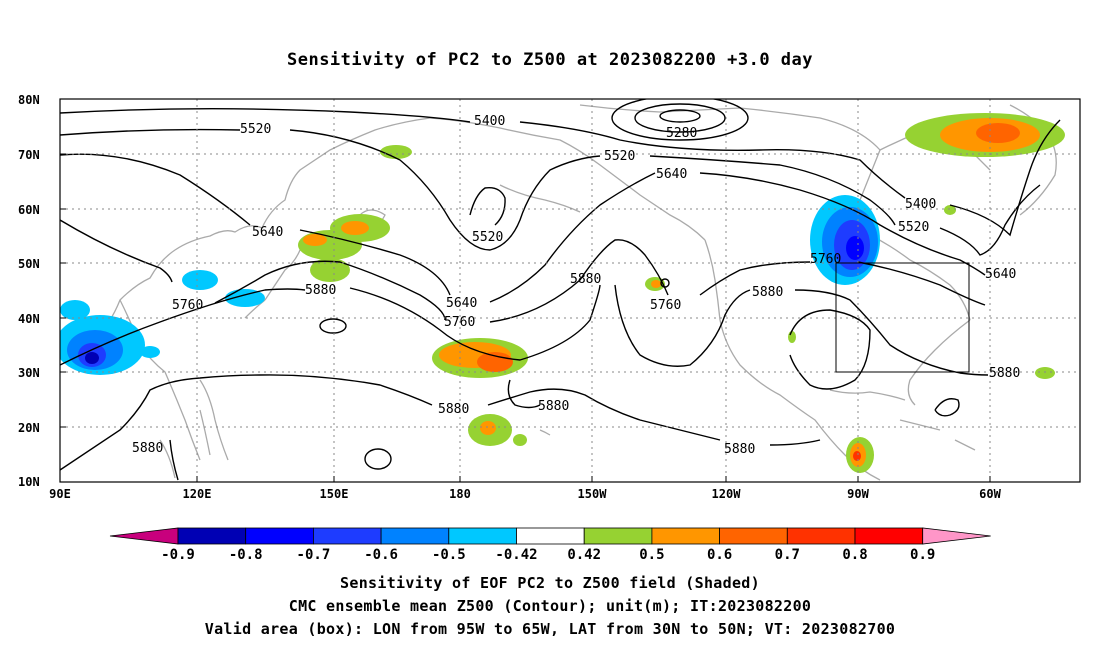 Image resolution: width=1100 pixels, height=650 pixels. What do you see at coordinates (584, 555) in the screenshot?
I see `colorbar-label: 0.42` at bounding box center [584, 555].